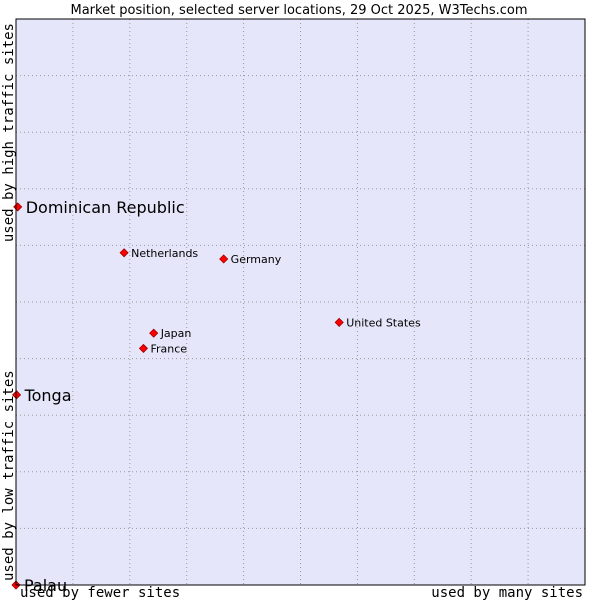 The height and width of the screenshot is (600, 600). I want to click on x-axis-label-right: used by many sites, so click(507, 592).